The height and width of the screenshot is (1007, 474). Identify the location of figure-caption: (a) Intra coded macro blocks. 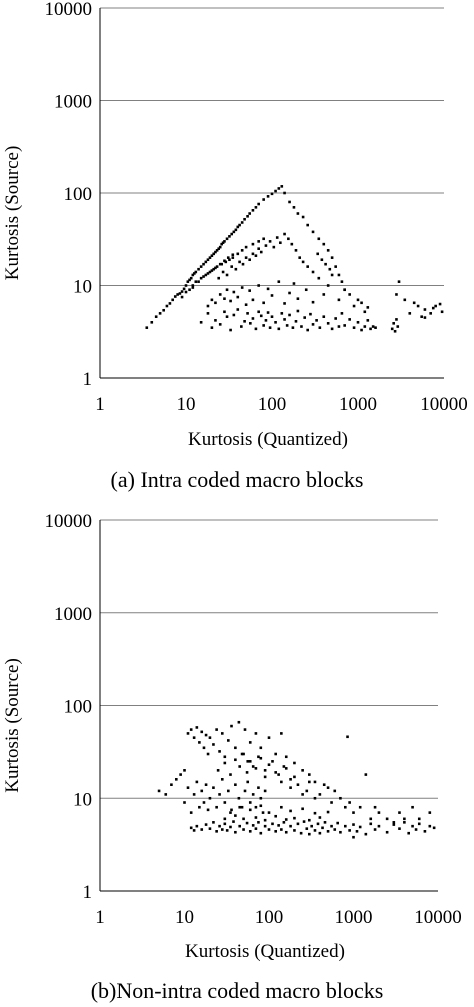
(237, 479).